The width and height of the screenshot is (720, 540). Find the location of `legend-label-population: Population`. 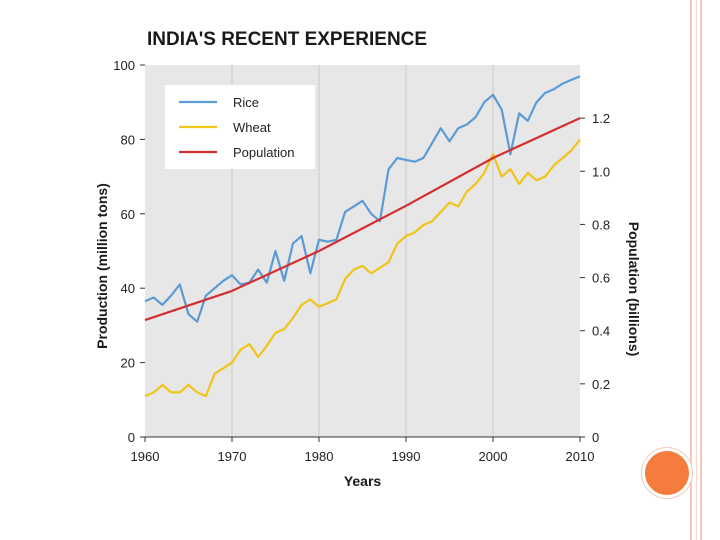

legend-label-population: Population is located at coordinates (263, 152).